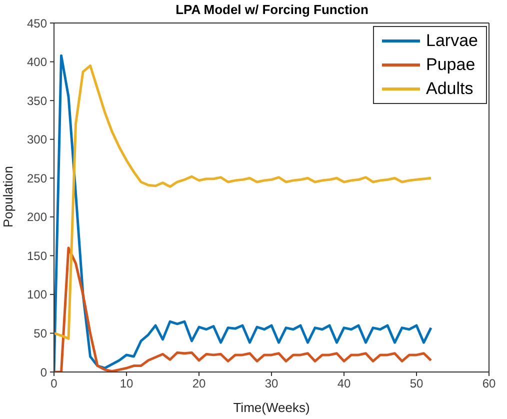  I want to click on x-tick-label: 10, so click(127, 383).